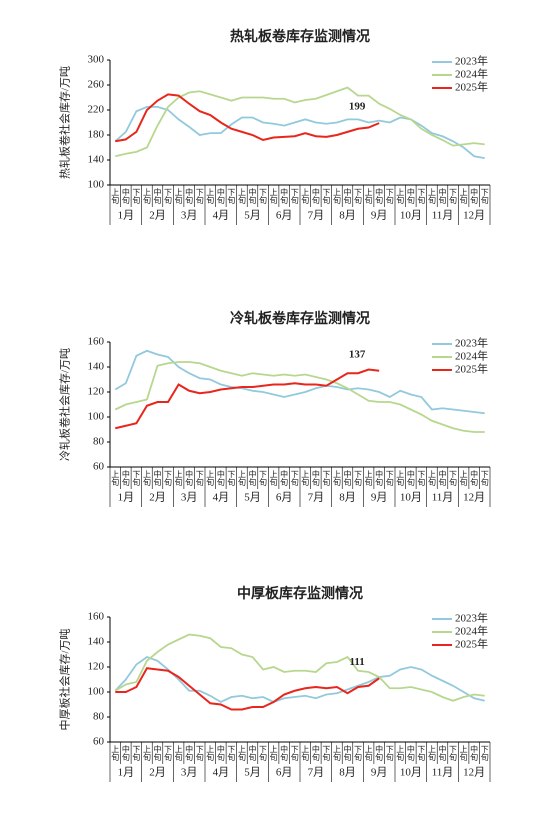 The height and width of the screenshot is (817, 550). I want to click on y-tick-label: 120, so click(96, 392).